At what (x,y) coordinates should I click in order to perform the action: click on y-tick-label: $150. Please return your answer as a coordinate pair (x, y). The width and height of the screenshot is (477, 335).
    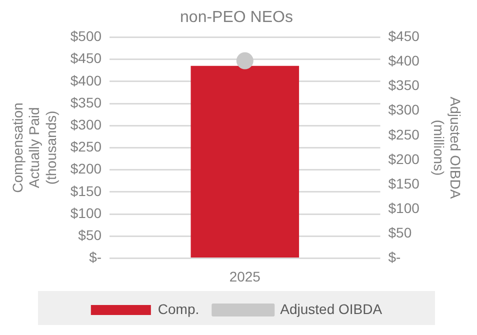
    Looking at the image, I should click on (86, 190).